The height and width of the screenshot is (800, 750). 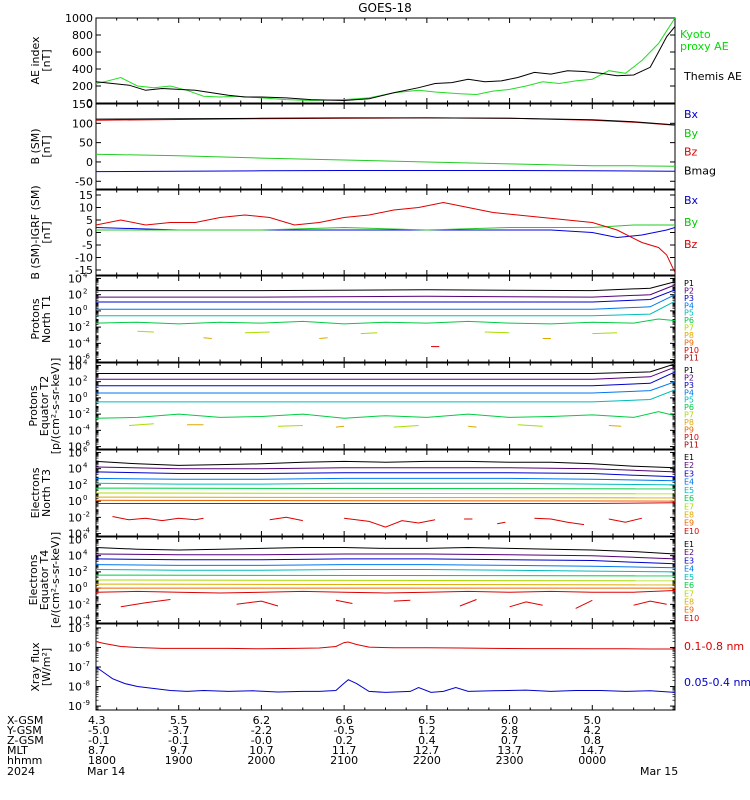 What do you see at coordinates (82, 52) in the screenshot?
I see `y-tick-label: 600` at bounding box center [82, 52].